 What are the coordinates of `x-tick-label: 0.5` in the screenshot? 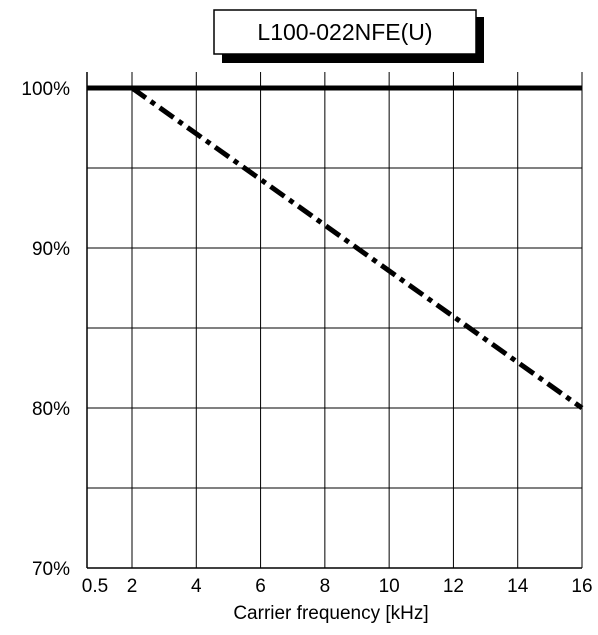 It's located at (95, 586).